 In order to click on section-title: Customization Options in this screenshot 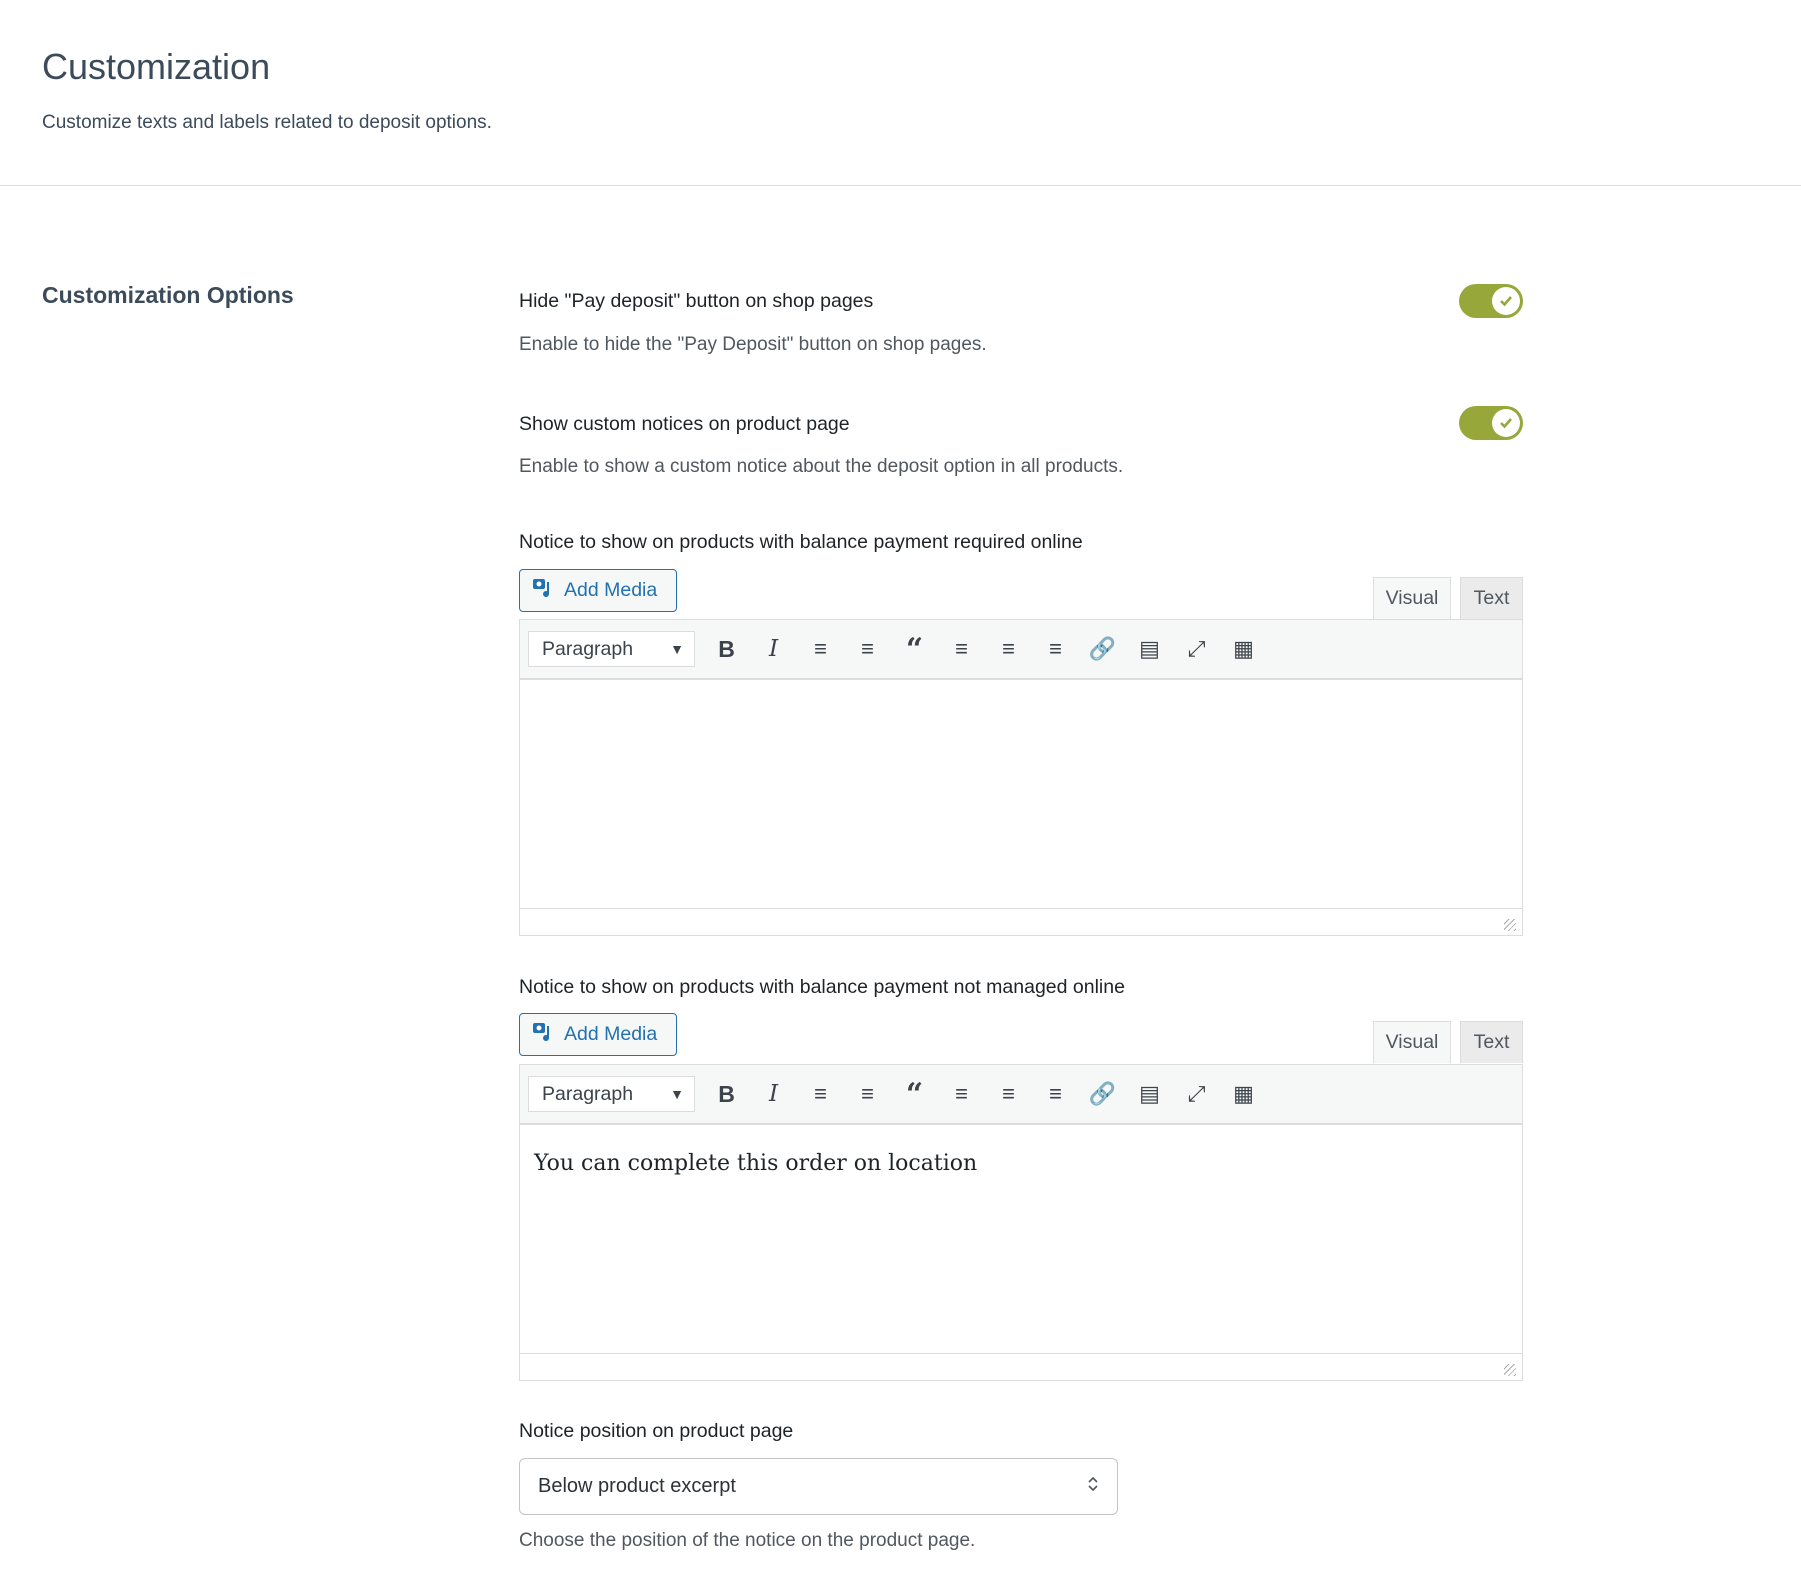, I will do `click(168, 295)`.